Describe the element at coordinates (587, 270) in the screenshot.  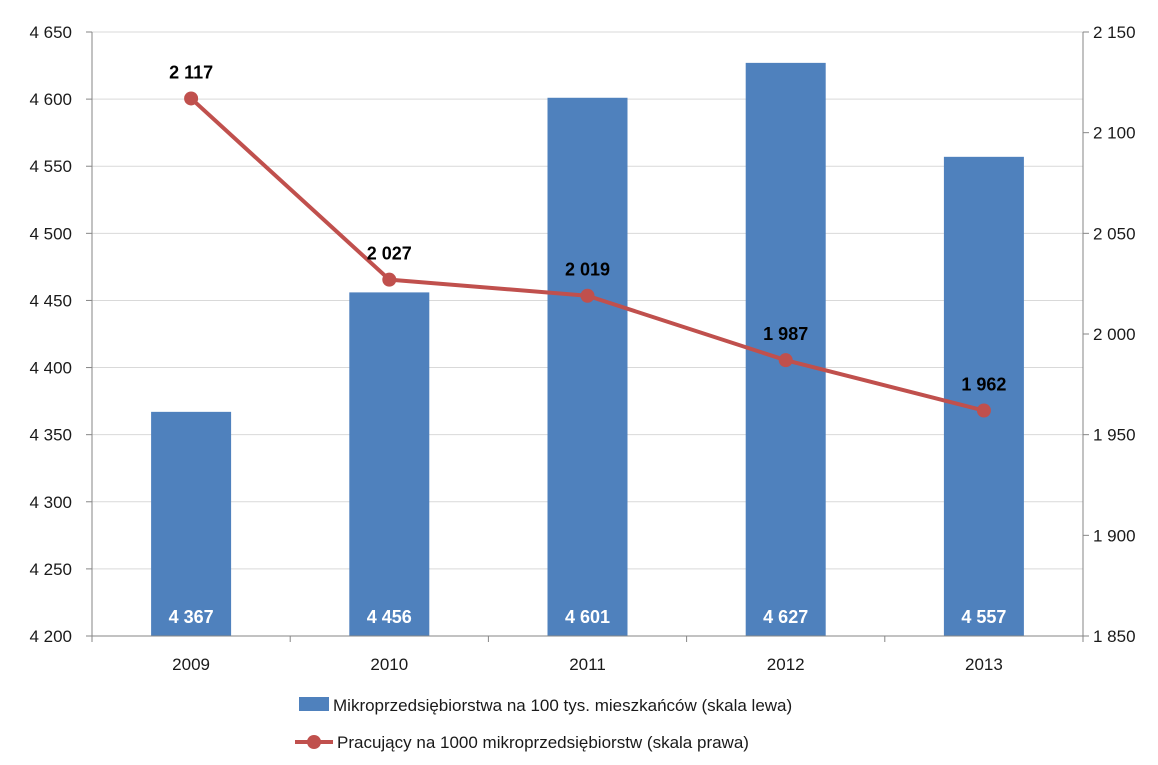
I see `line-data-label: 2 019` at that location.